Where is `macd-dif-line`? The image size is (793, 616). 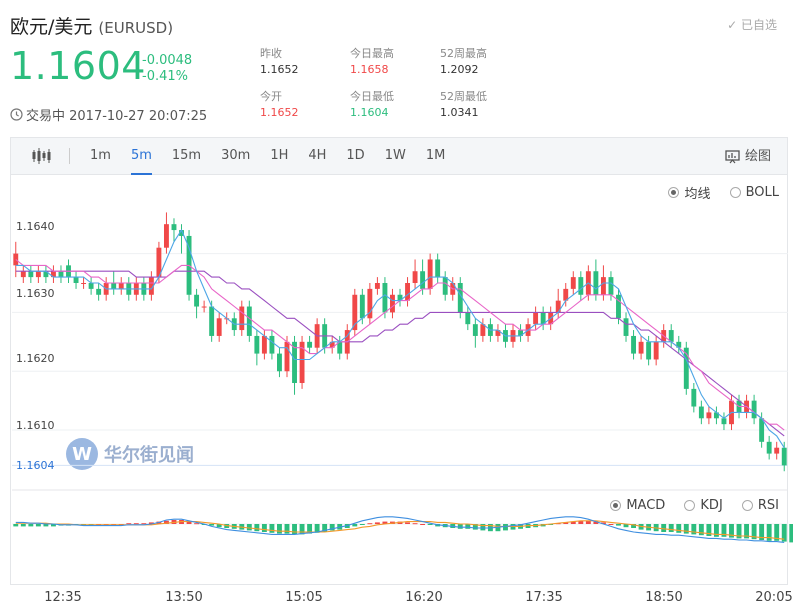 macd-dif-line is located at coordinates (400, 529).